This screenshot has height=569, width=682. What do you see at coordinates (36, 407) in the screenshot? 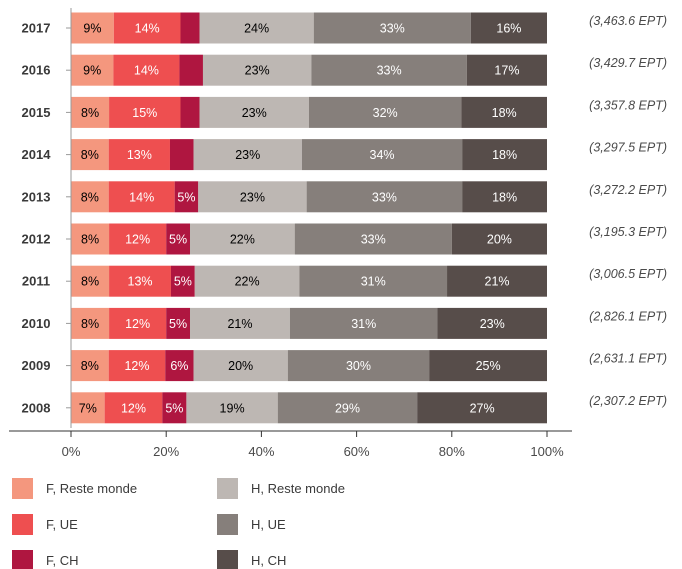
I see `category-label: 2008` at bounding box center [36, 407].